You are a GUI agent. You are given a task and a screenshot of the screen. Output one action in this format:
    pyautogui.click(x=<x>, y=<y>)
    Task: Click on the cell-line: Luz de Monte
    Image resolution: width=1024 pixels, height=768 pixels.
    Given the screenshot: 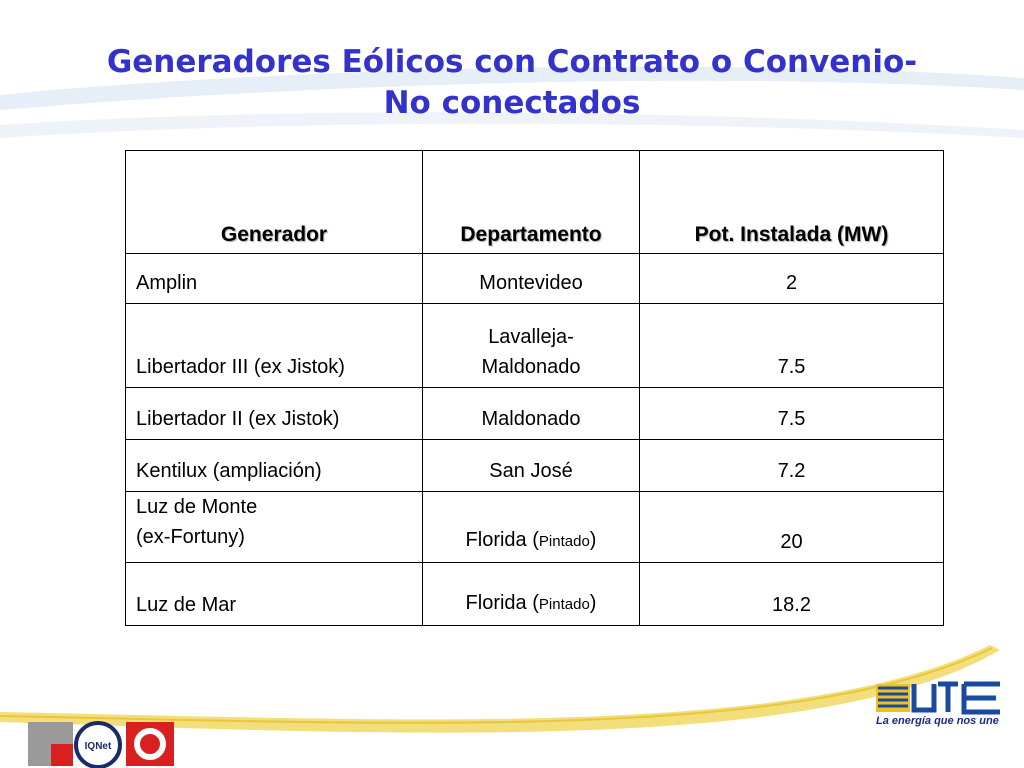 What is the action you would take?
    pyautogui.click(x=197, y=507)
    